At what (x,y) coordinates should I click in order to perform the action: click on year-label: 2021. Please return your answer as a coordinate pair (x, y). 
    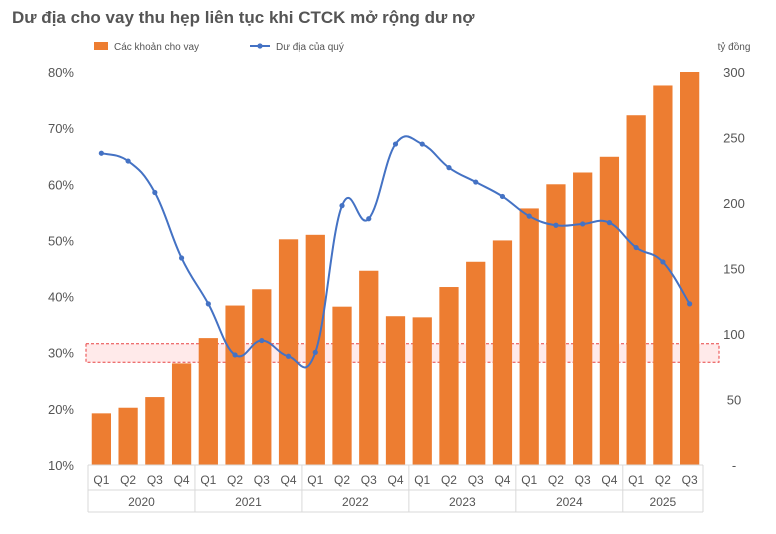
    Looking at the image, I should click on (248, 502).